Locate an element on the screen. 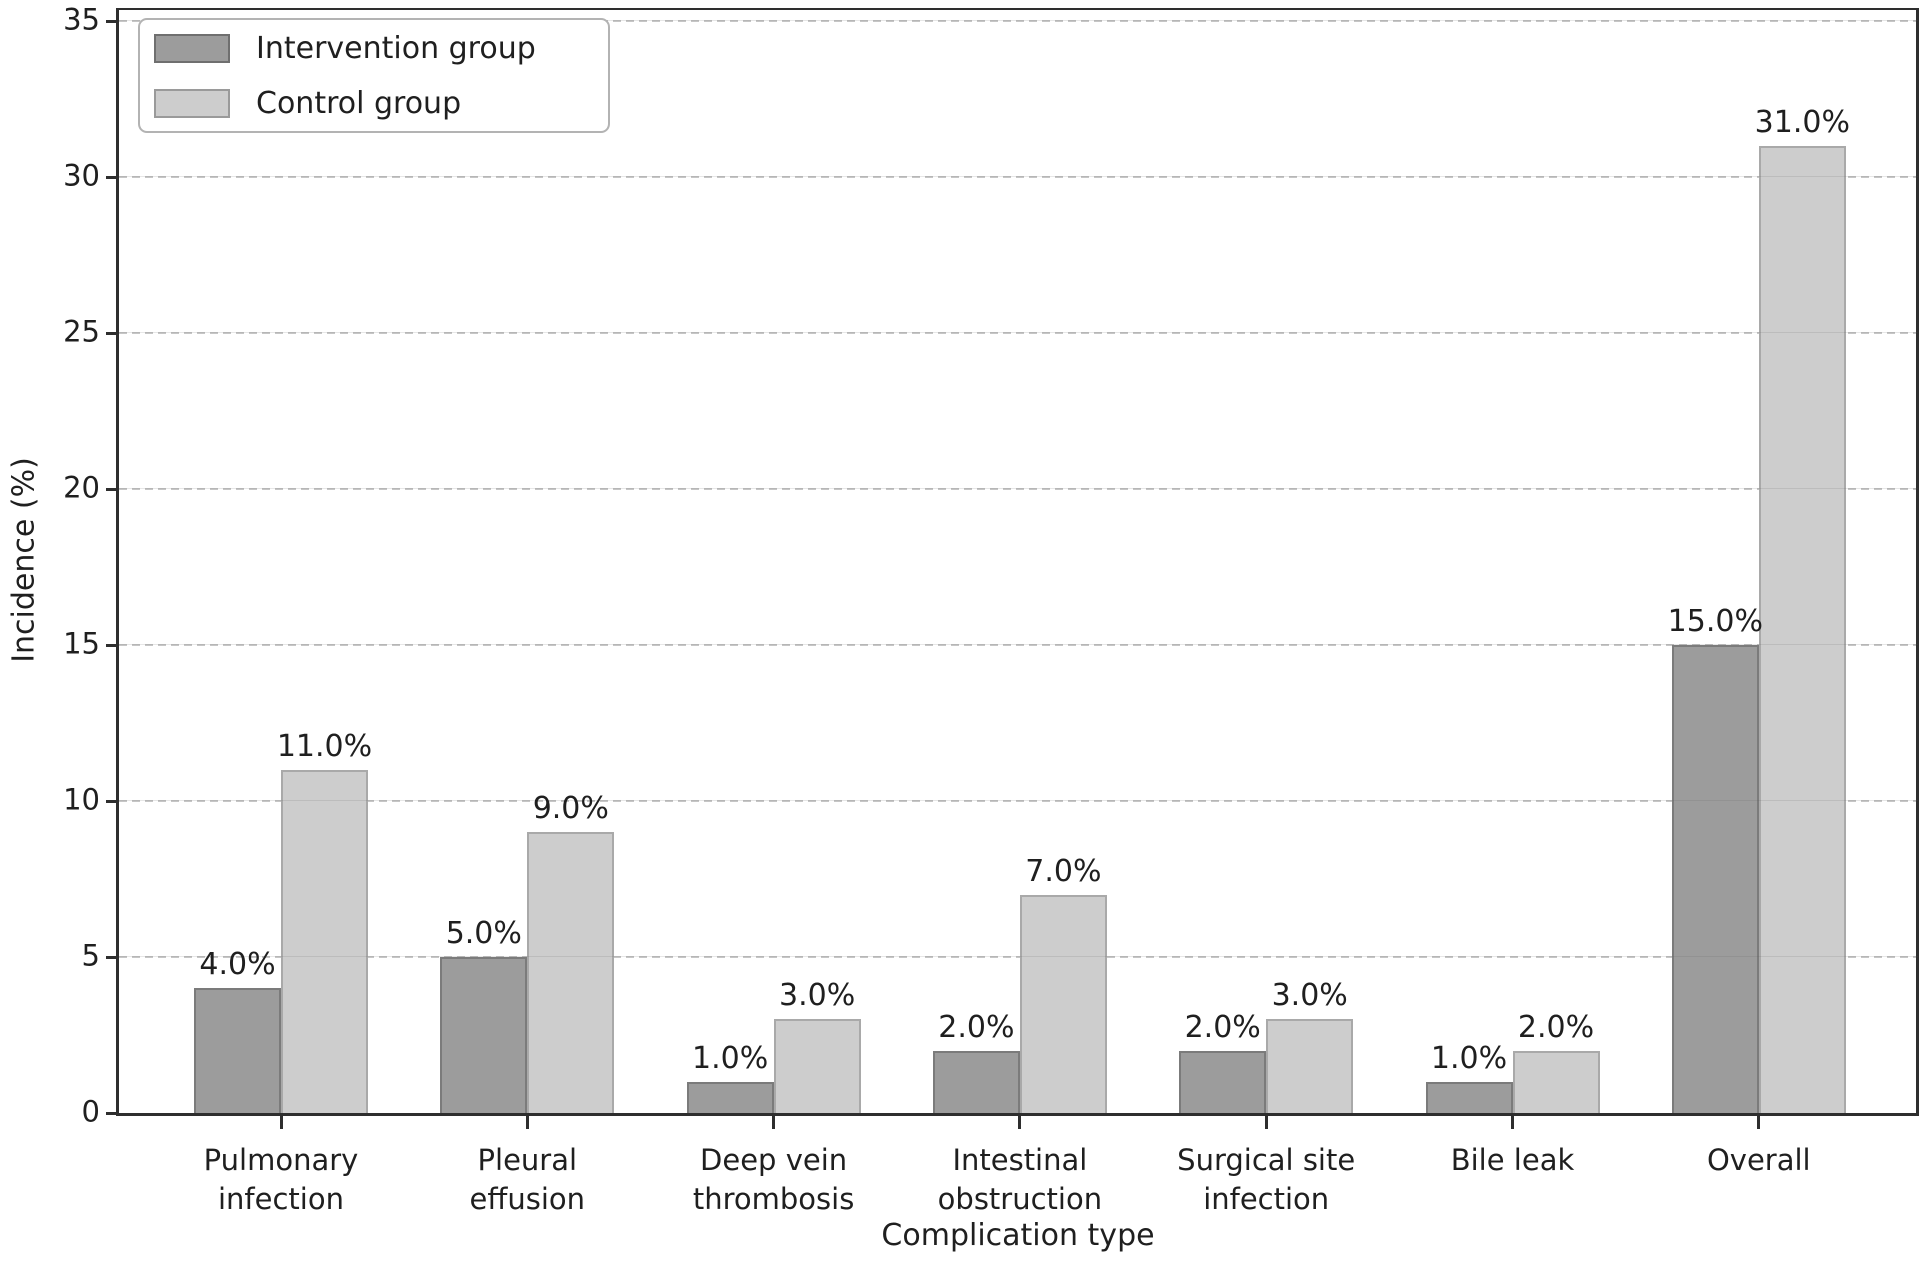 The width and height of the screenshot is (1925, 1274). value-label-intervention-group-bile-leak: 1.0% is located at coordinates (1469, 1058).